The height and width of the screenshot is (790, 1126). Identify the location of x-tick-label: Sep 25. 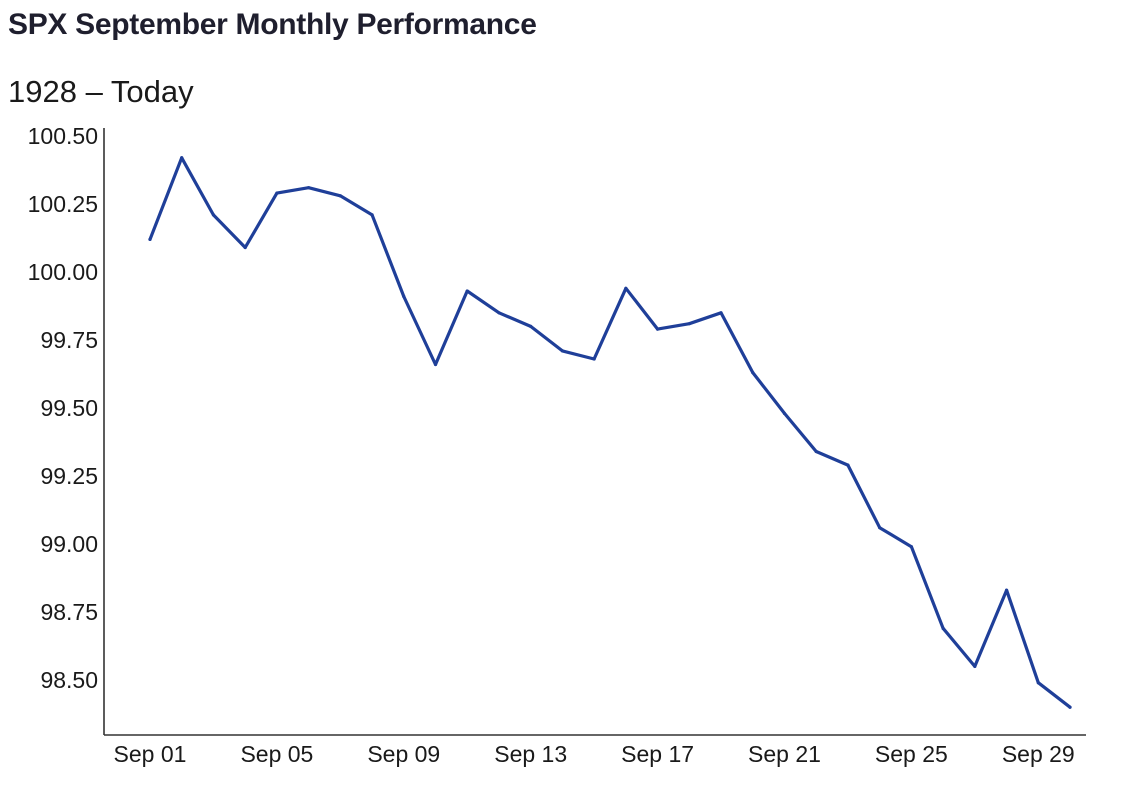
(911, 754).